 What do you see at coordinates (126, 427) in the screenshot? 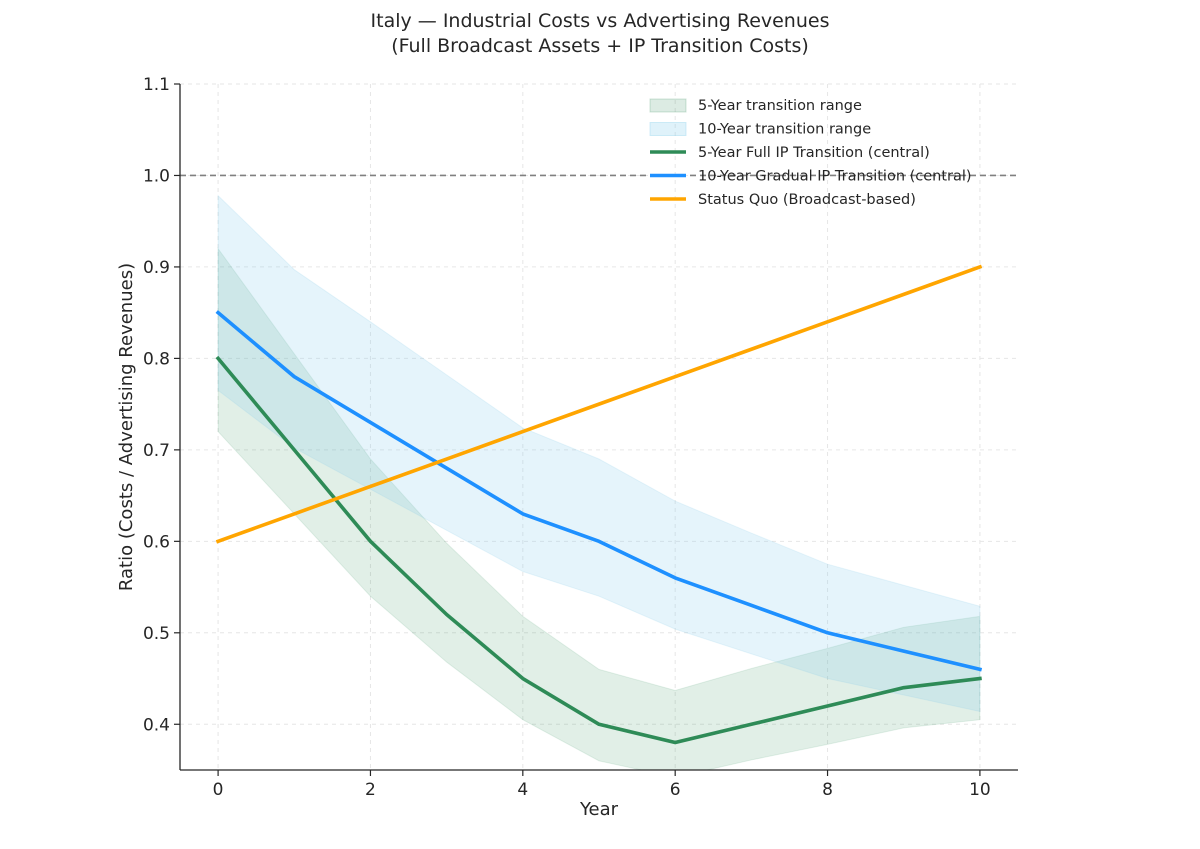
I see `y-axis-label: Ratio (Costs / Advertising Revenues)` at bounding box center [126, 427].